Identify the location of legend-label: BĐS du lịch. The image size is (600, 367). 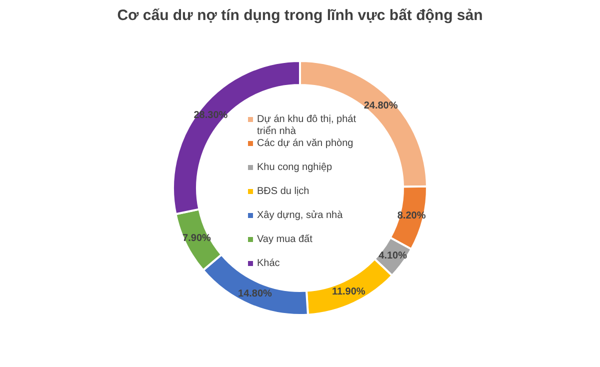
(283, 191).